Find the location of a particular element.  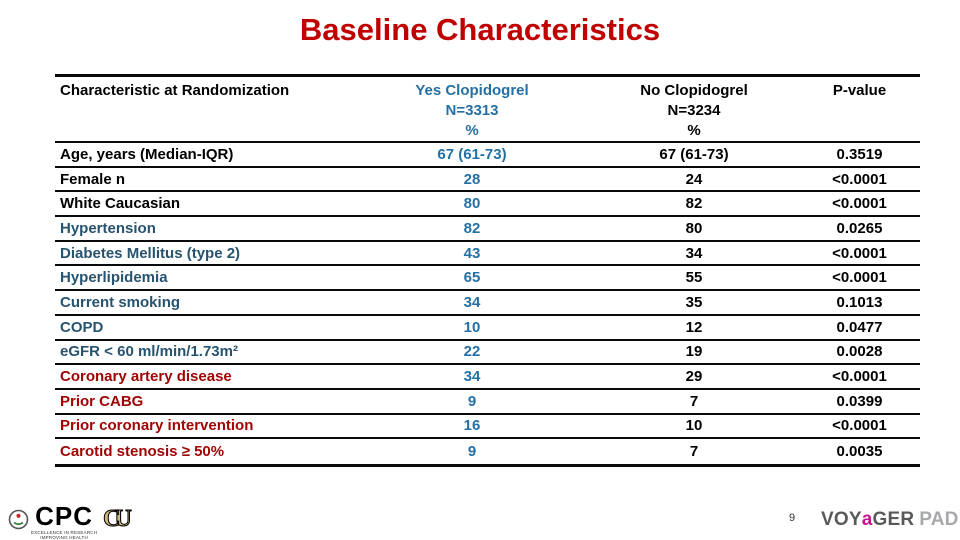

voyager-logo-a: a is located at coordinates (867, 519).